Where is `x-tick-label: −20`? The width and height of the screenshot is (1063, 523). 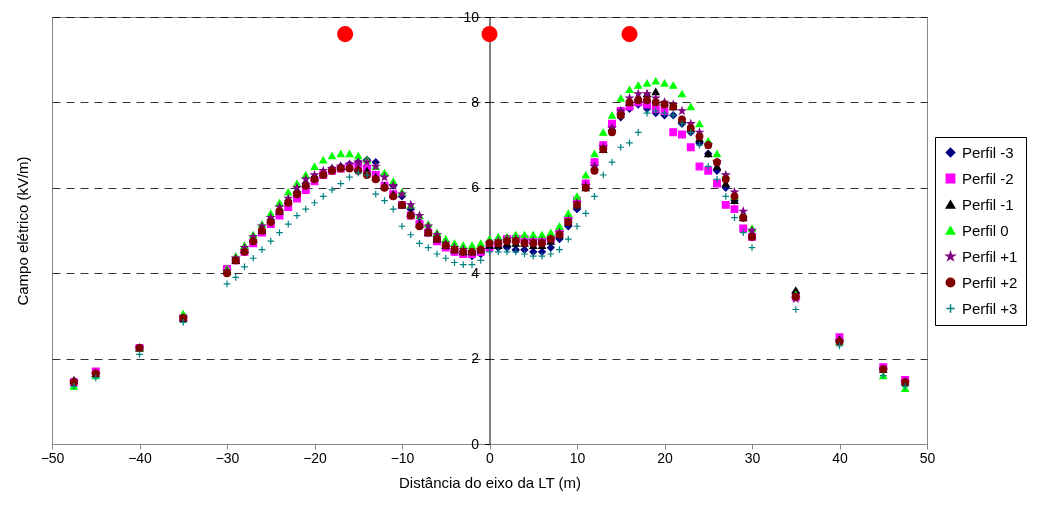 x-tick-label: −20 is located at coordinates (315, 457).